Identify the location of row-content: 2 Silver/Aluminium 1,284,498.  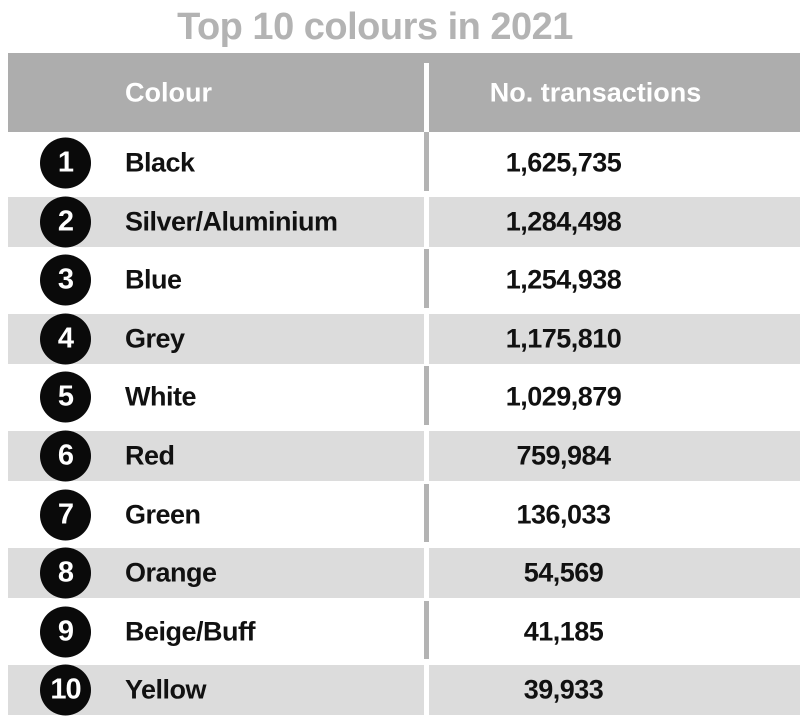
(404, 222).